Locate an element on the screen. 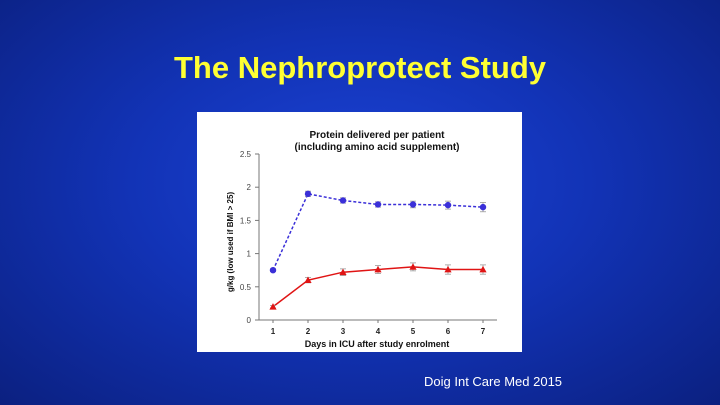  y-tick-label: 1 is located at coordinates (249, 254).